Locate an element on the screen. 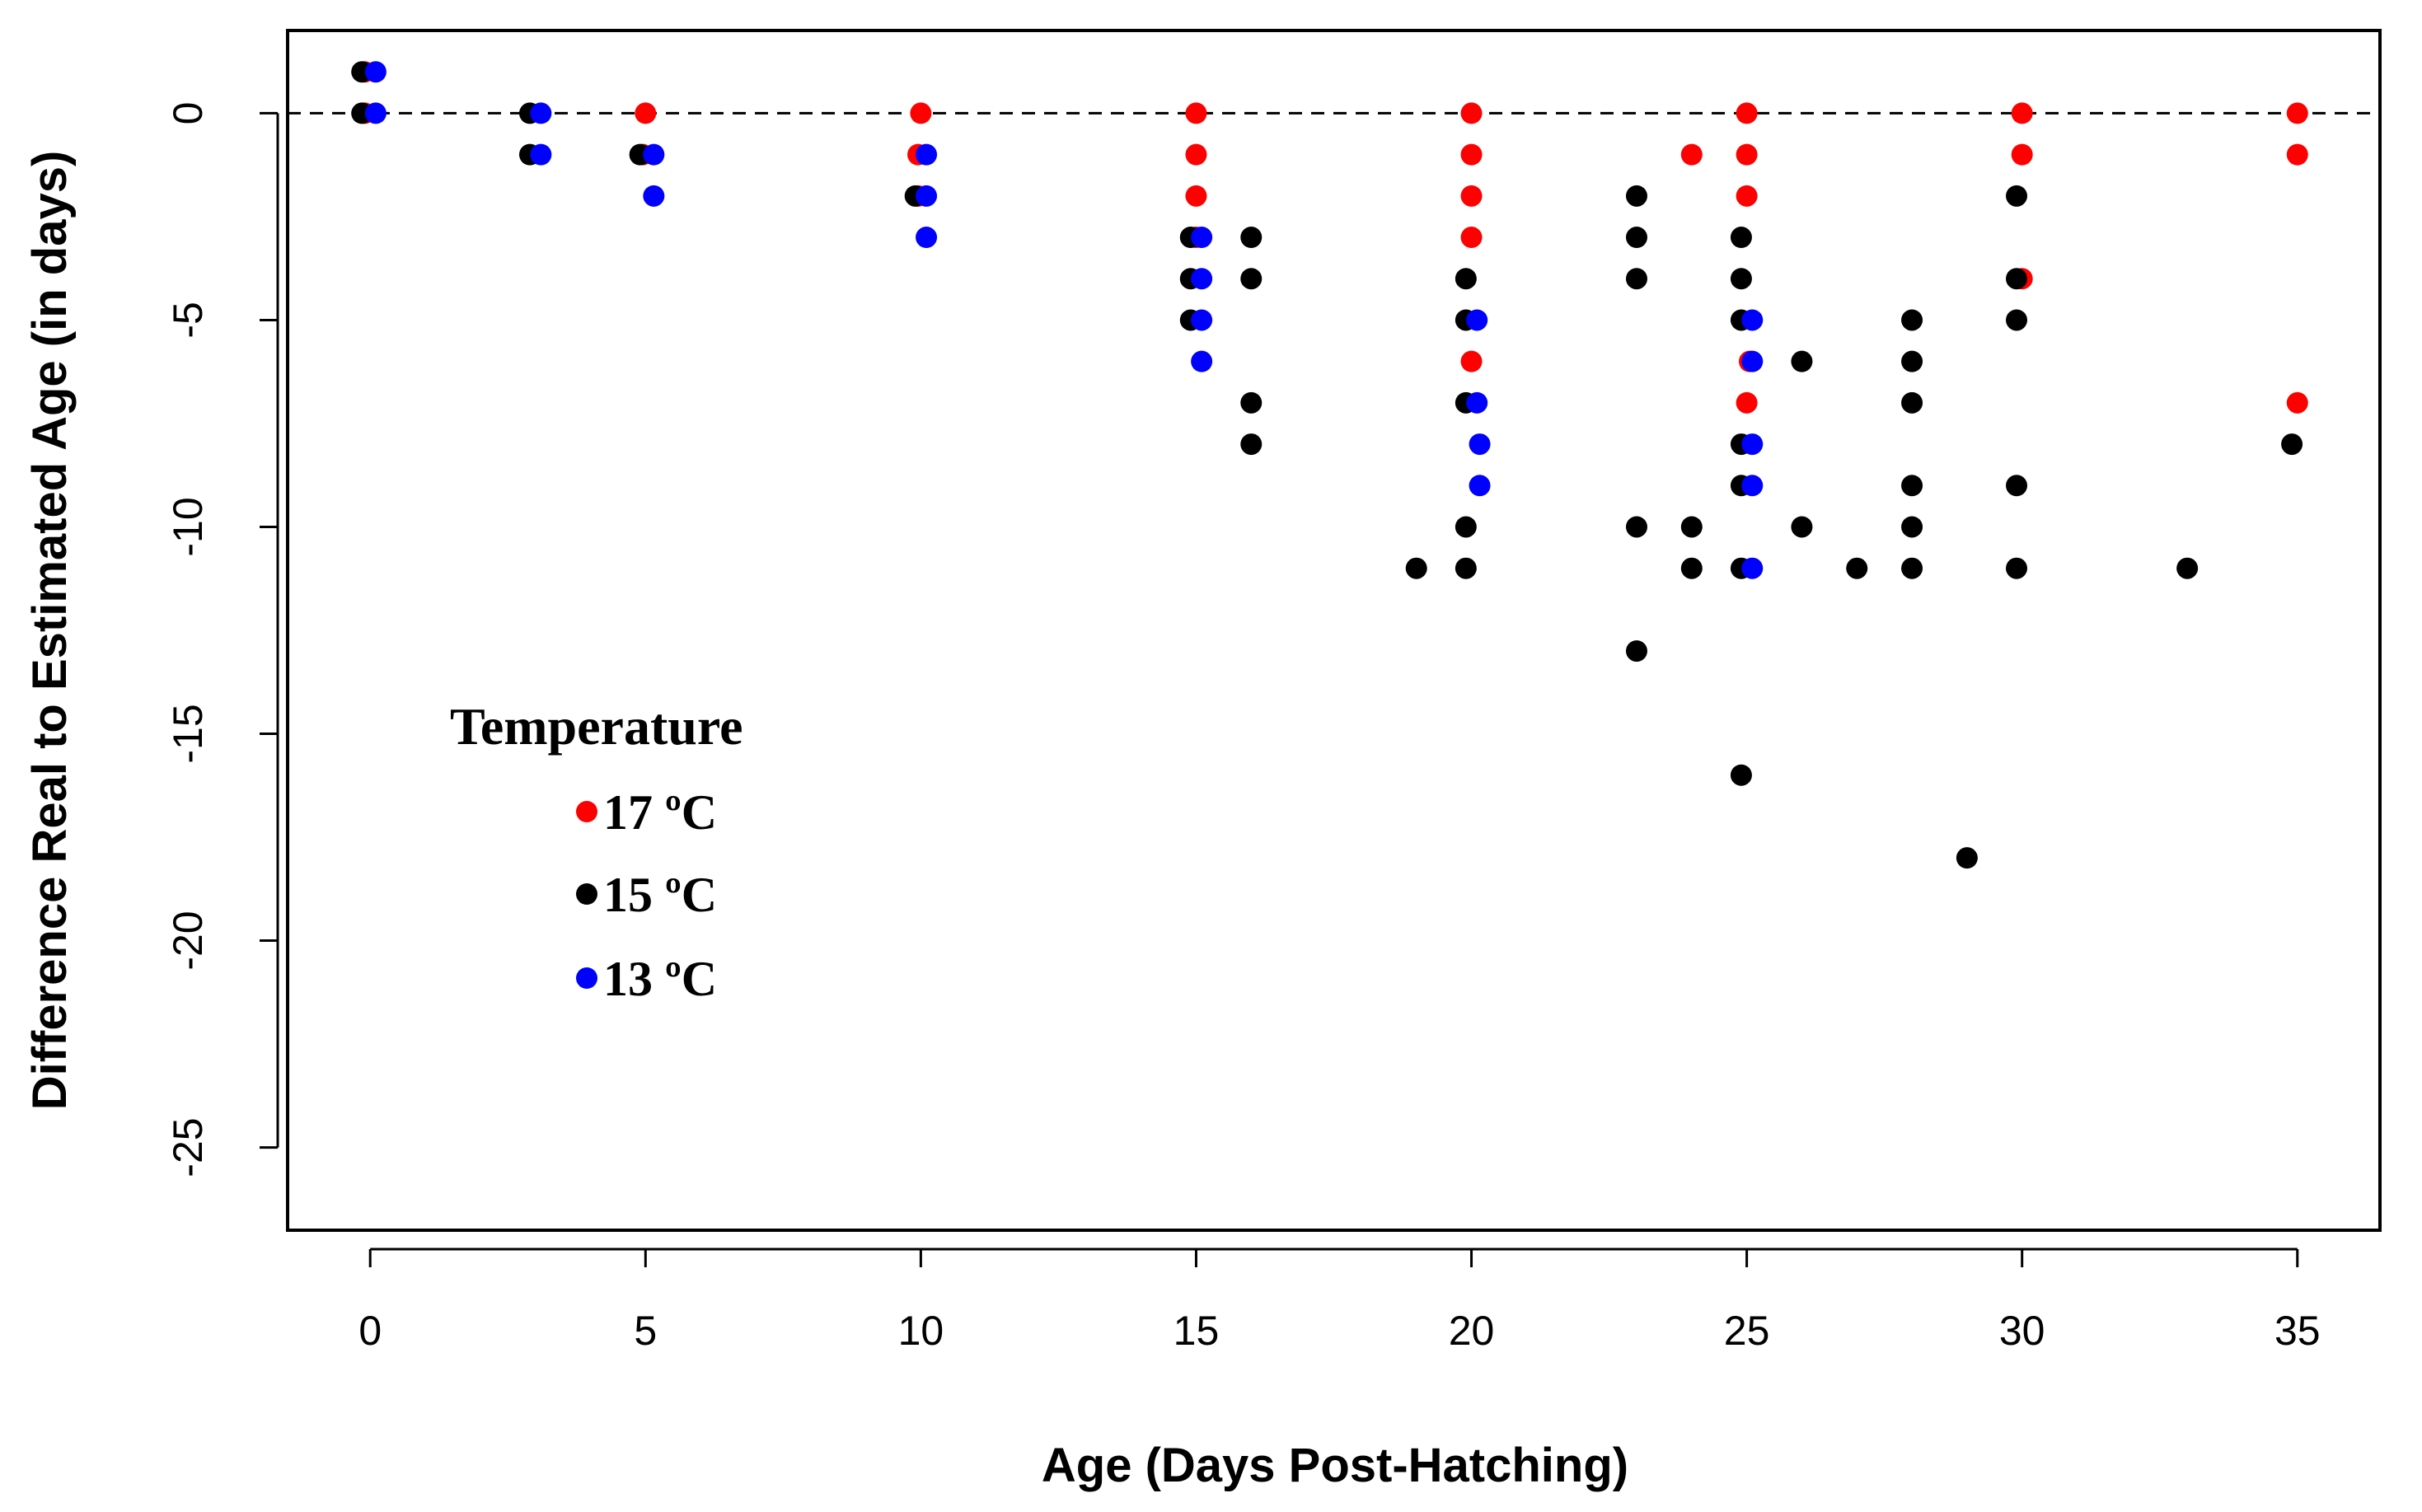 The width and height of the screenshot is (2422, 1512). x-axis-title: Age (Days Post-Hatching) is located at coordinates (1335, 1465).